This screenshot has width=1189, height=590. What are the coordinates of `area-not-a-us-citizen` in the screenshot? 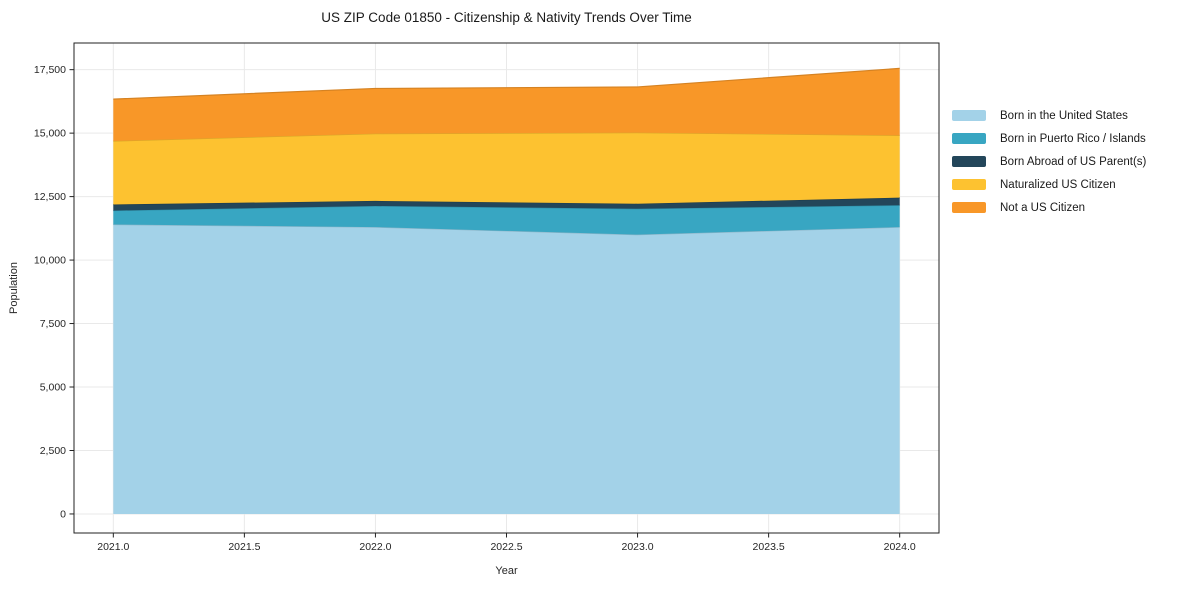 It's located at (506, 104).